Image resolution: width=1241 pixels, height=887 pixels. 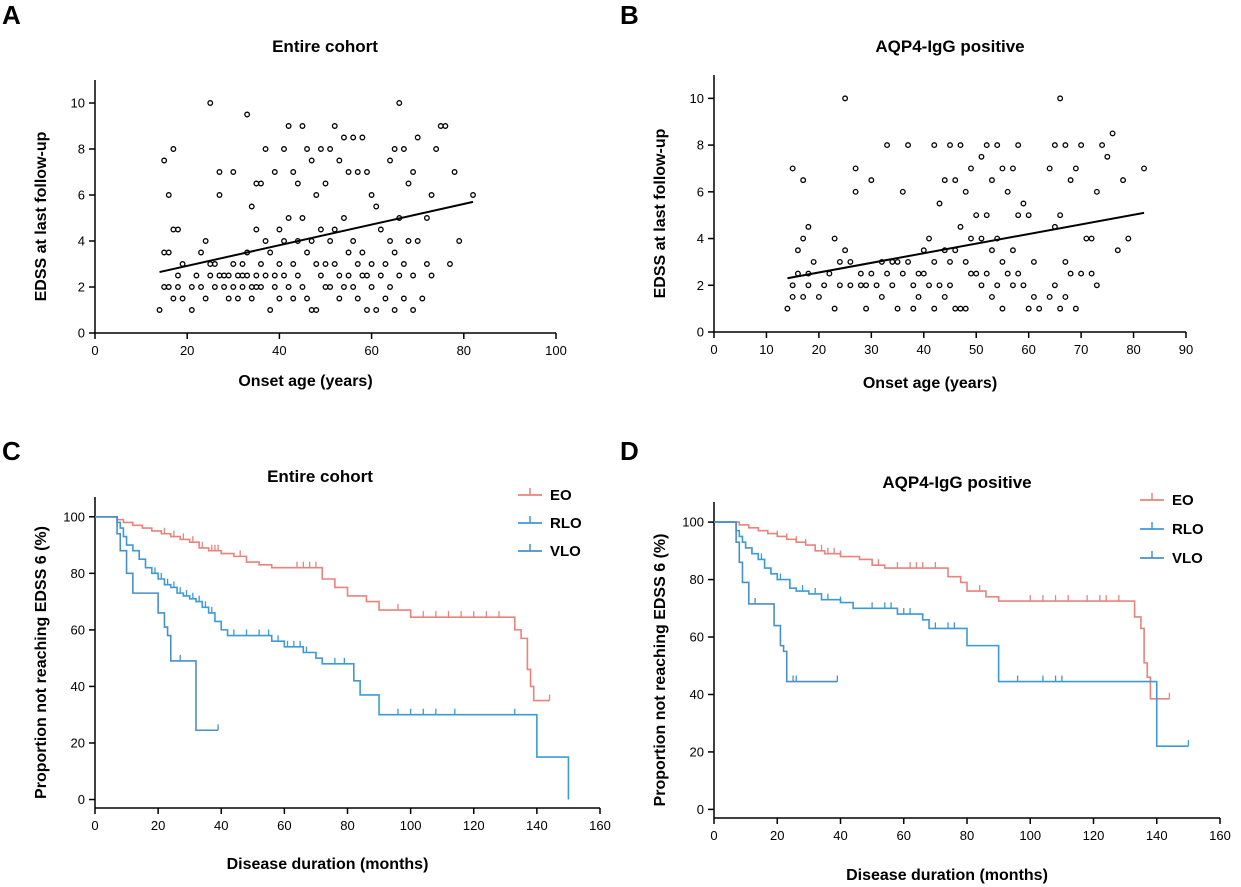 I want to click on x-tick-label: 20, so click(x=819, y=349).